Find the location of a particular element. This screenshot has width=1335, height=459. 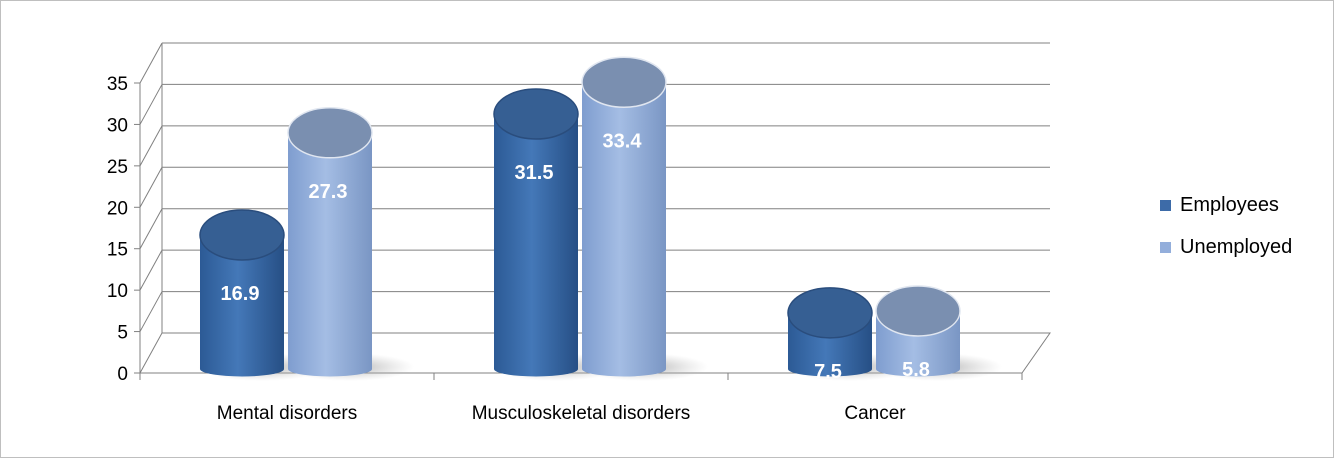

y-tick-label: 0 is located at coordinates (122, 374).